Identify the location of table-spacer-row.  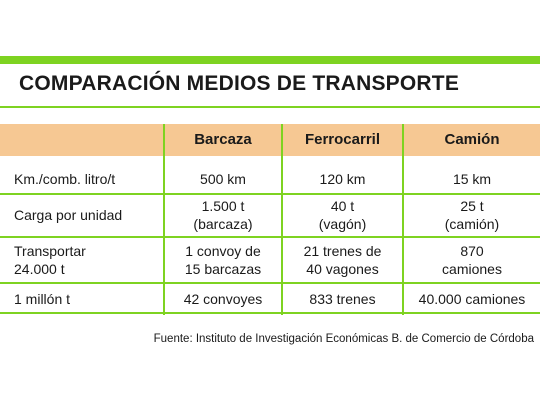
(270, 160).